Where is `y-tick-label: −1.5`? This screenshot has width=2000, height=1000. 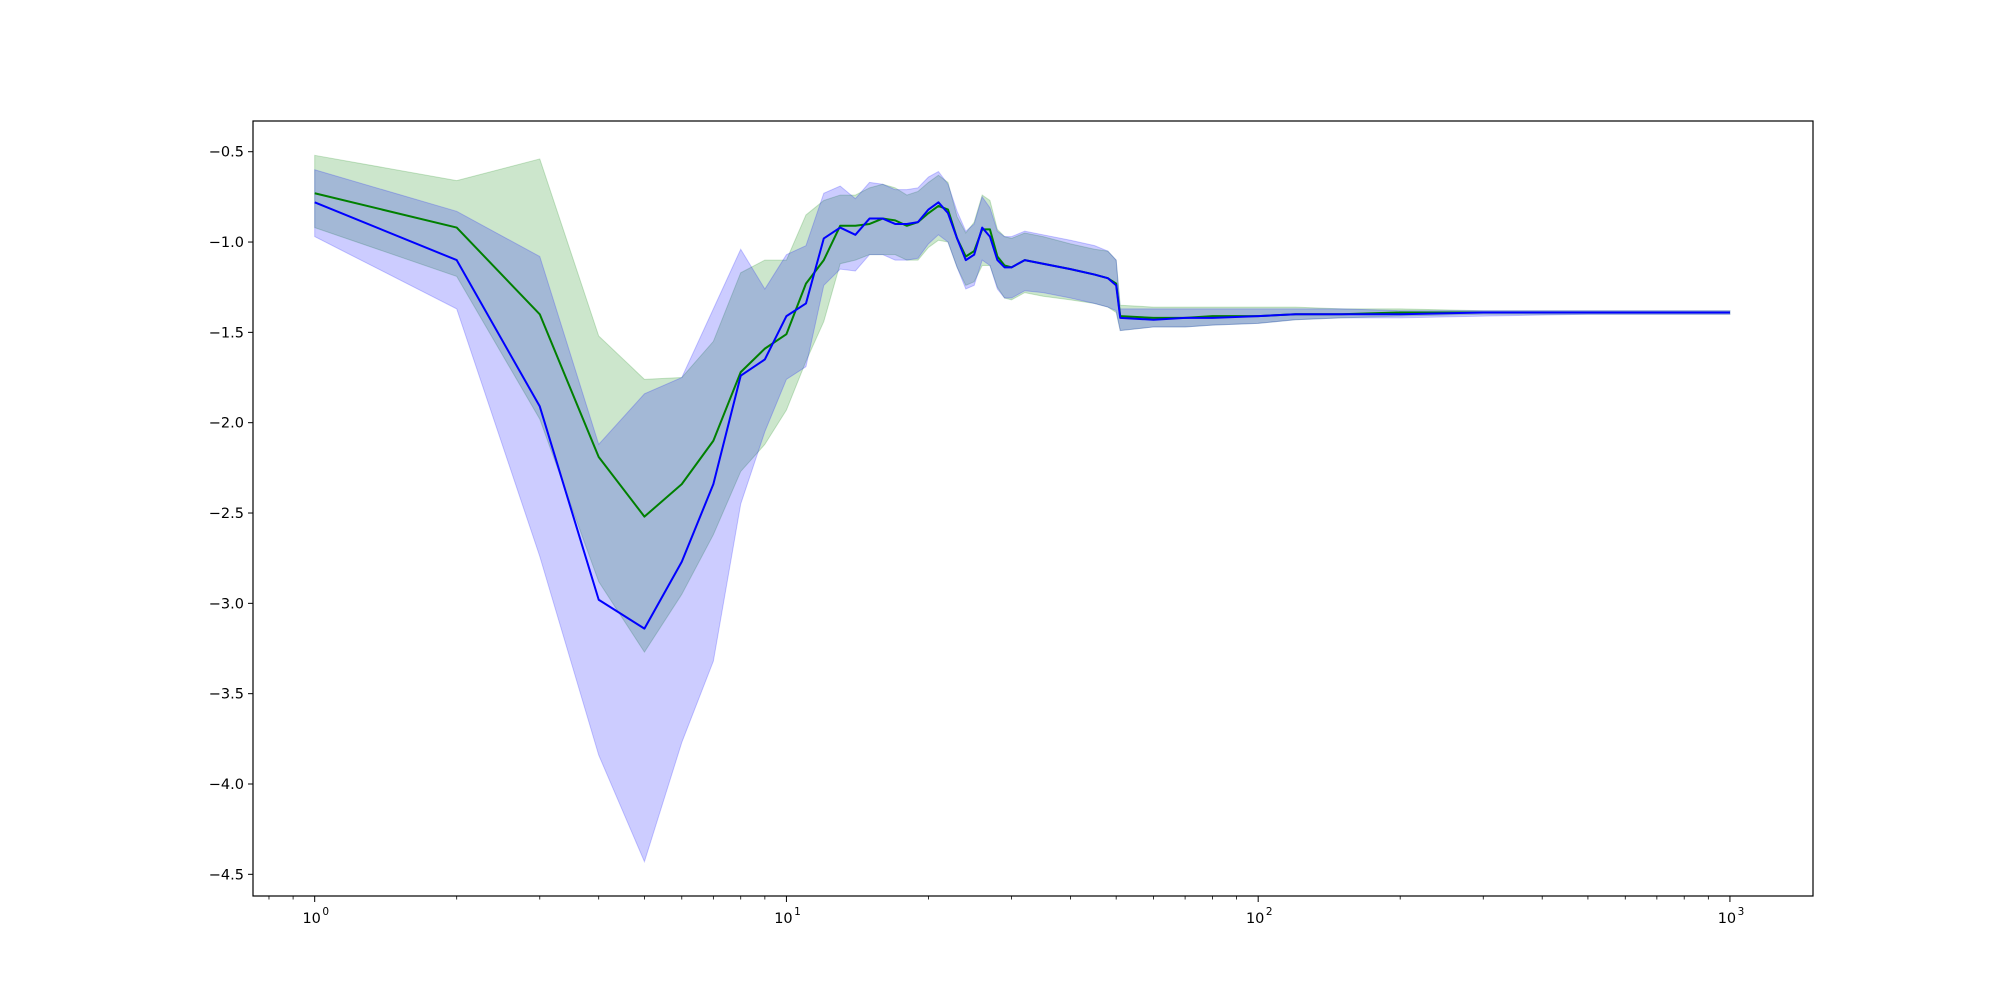
y-tick-label: −1.5 is located at coordinates (226, 333).